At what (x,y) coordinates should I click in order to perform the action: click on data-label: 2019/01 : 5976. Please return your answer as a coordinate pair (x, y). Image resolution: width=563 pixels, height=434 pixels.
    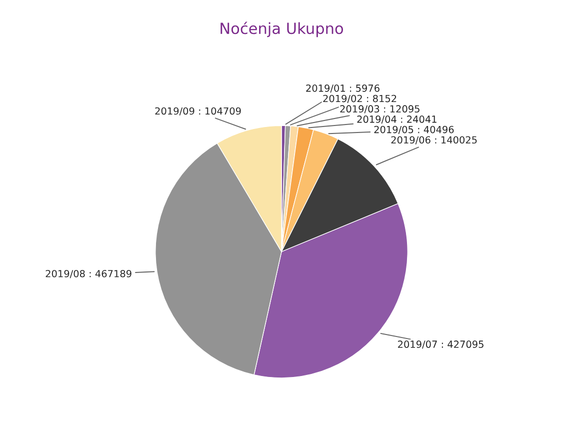
    Looking at the image, I should click on (343, 88).